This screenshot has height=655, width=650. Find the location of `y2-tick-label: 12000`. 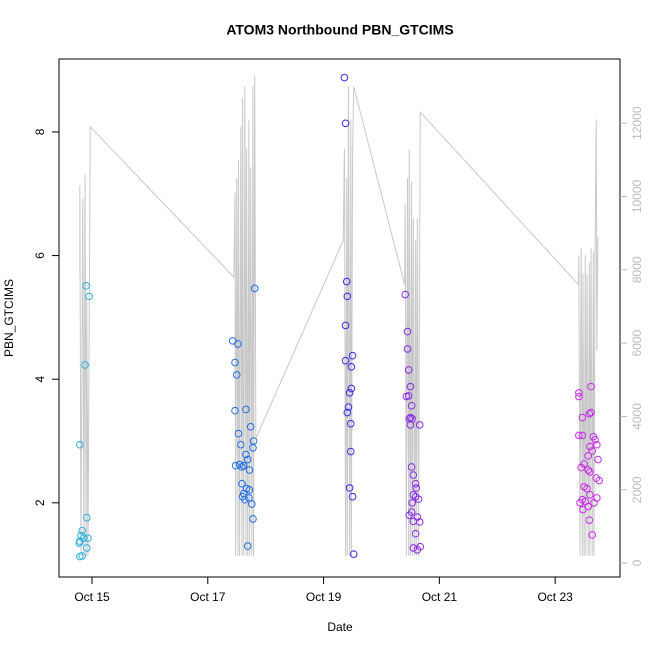

y2-tick-label: 12000 is located at coordinates (637, 123).